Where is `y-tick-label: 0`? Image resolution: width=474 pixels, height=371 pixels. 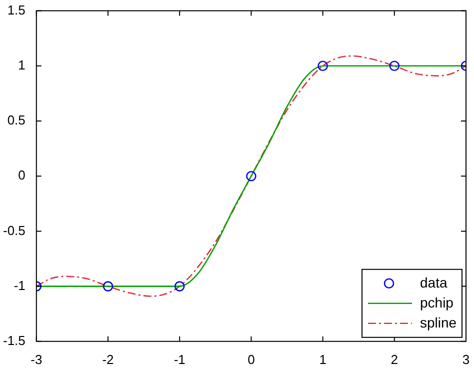 y-tick-label: 0 is located at coordinates (22, 175).